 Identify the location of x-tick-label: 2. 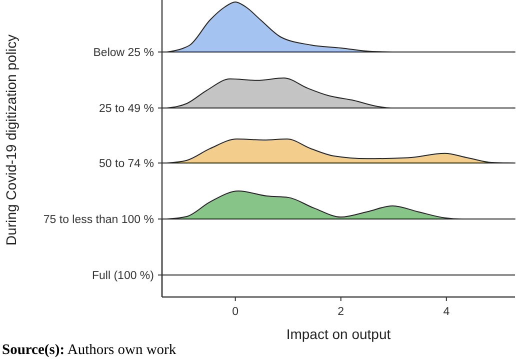
(341, 312).